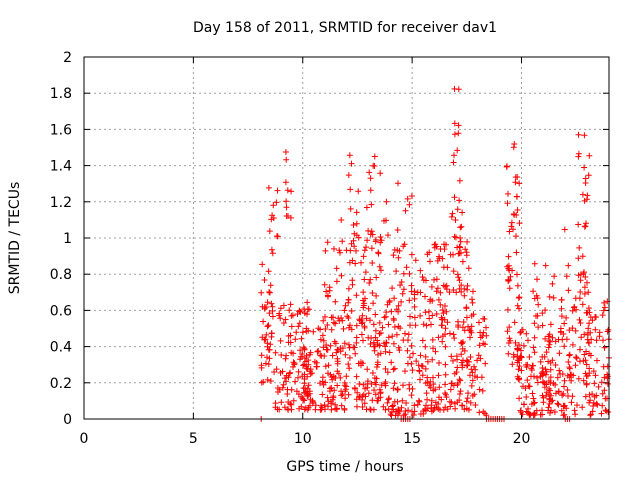  Describe the element at coordinates (303, 439) in the screenshot. I see `x-tick-label: 10` at that location.